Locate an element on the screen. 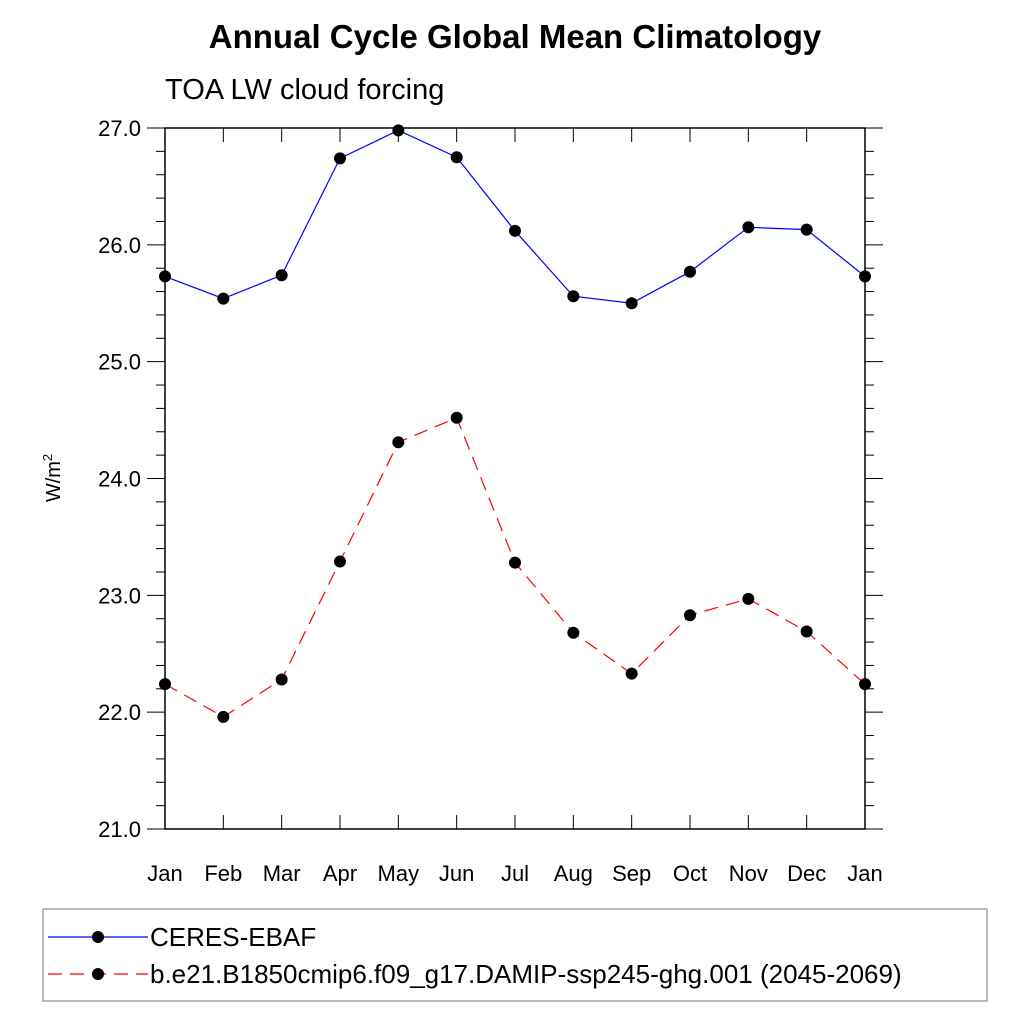 The width and height of the screenshot is (1024, 1024). chart-title: Annual Cycle Global Mean Climatology is located at coordinates (515, 36).